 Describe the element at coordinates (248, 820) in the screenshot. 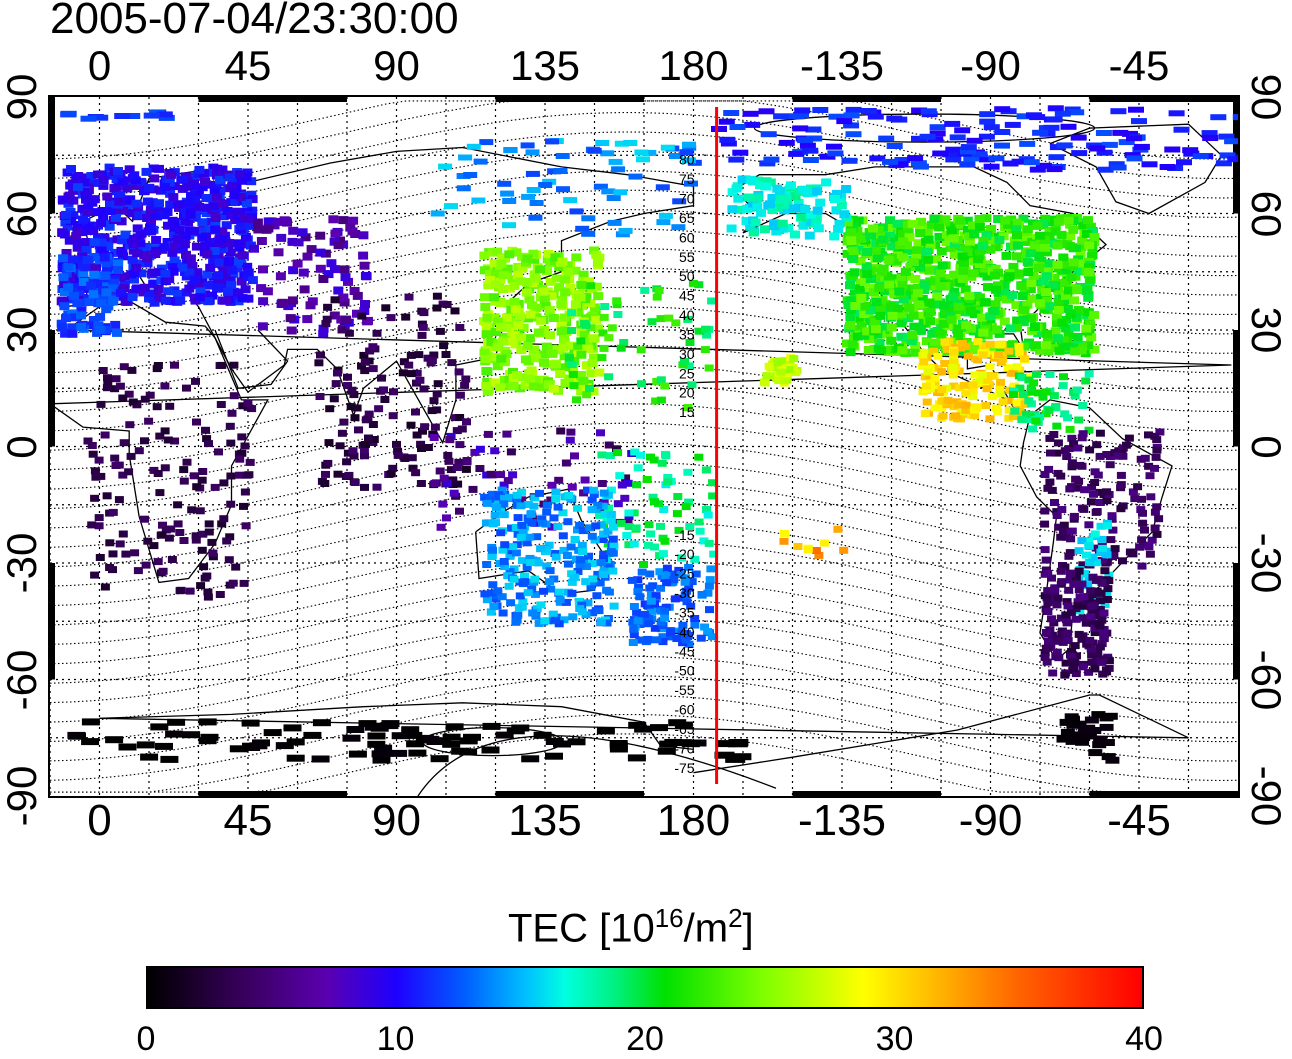

I see `bottom-tick-label: 45` at that location.